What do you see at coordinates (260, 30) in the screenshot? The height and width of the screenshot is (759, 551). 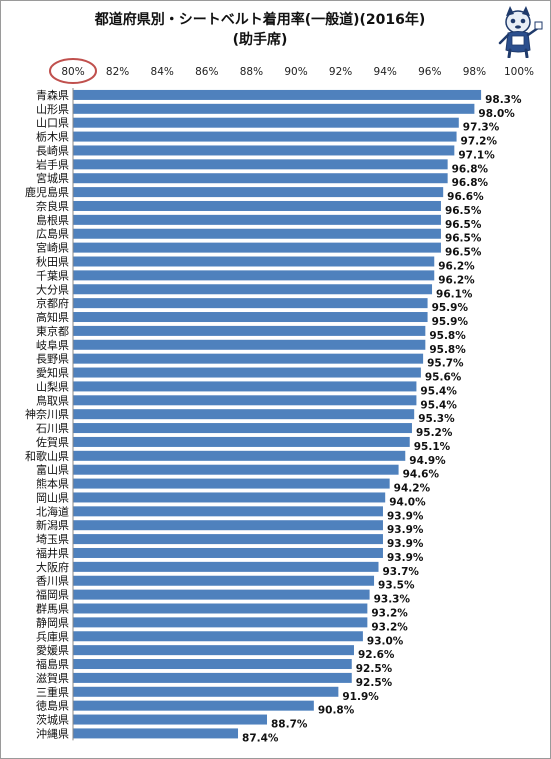 I see `chart-title: 都道府県別・シートベルト着用率(一般道)(2016年) (助手席)` at bounding box center [260, 30].